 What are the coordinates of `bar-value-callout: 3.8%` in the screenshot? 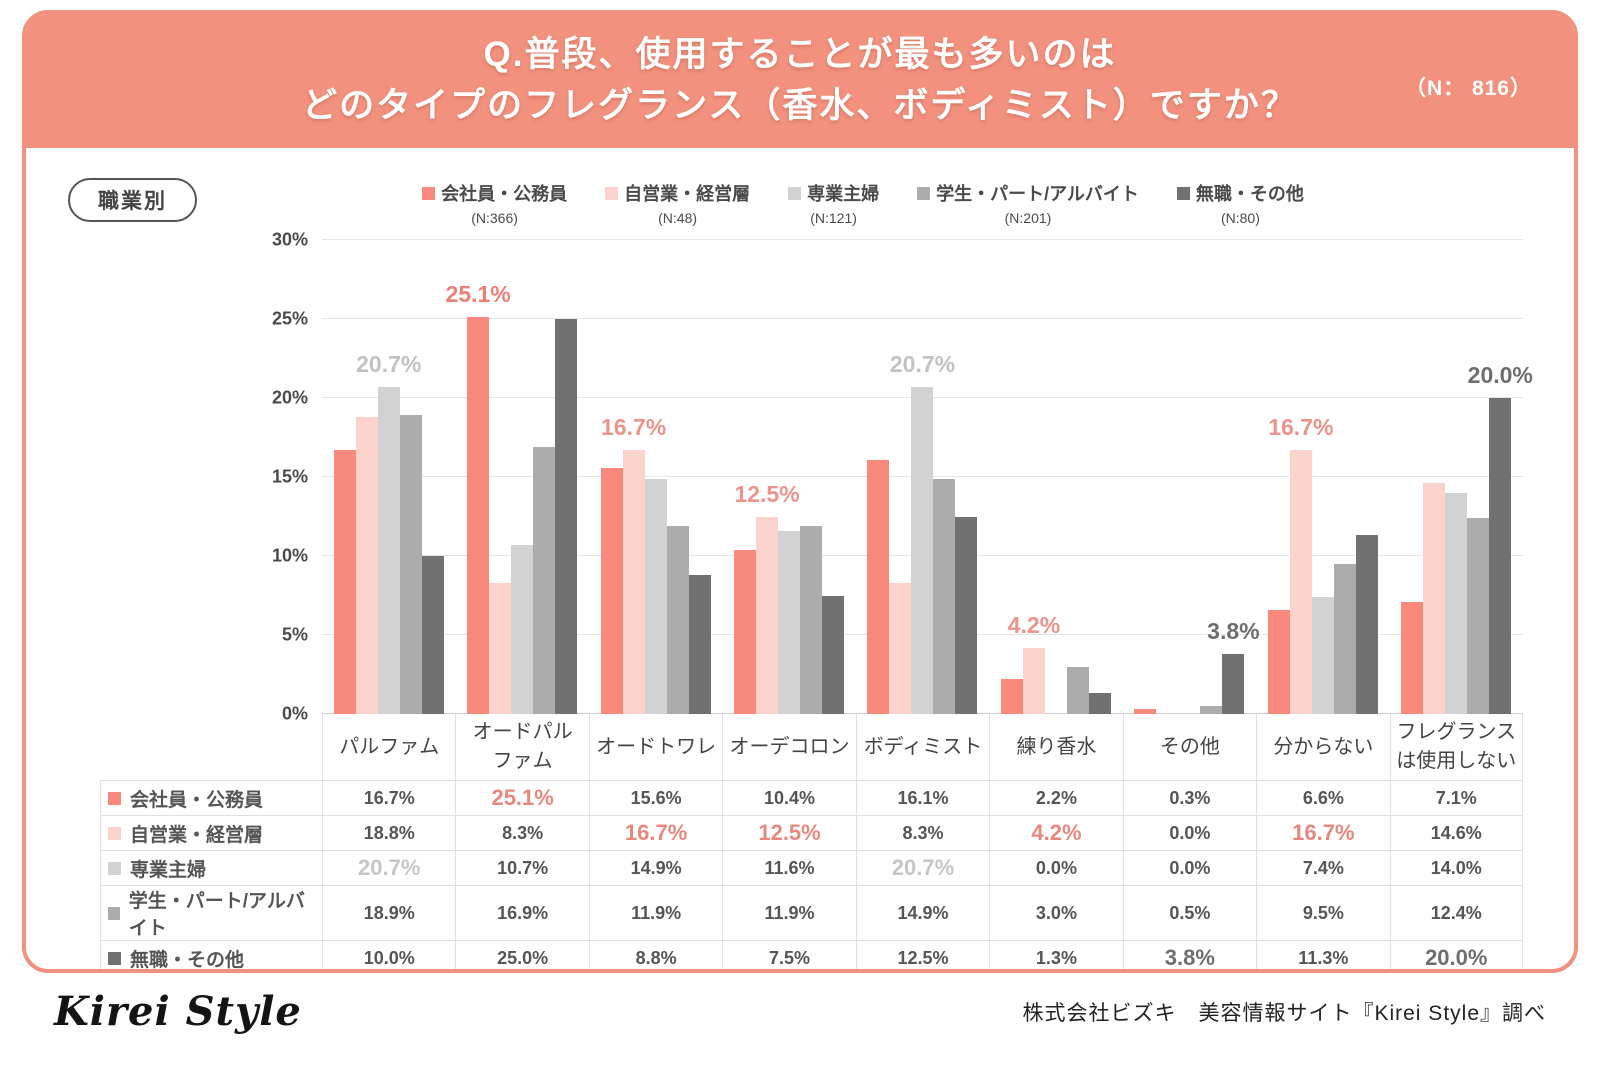 It's located at (1233, 630).